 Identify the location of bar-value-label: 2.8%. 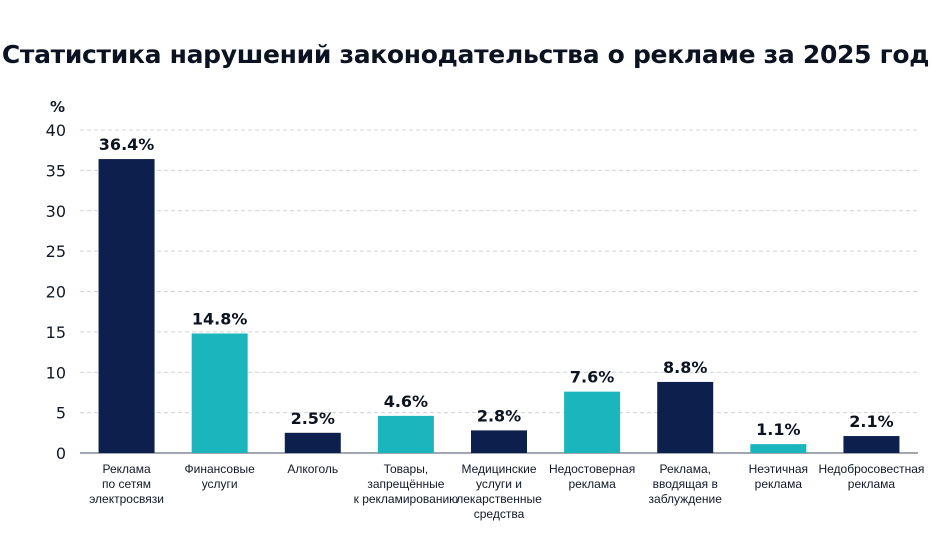
(499, 415).